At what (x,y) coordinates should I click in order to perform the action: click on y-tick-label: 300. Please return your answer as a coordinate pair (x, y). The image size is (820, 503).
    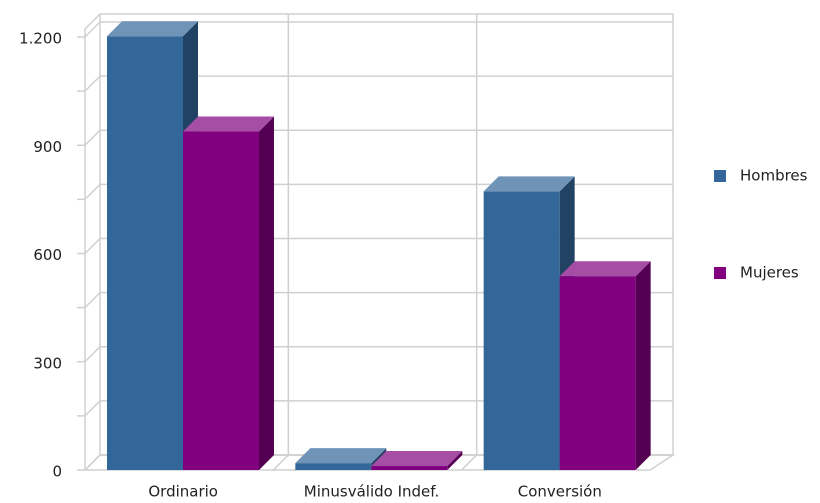
    Looking at the image, I should click on (47, 363).